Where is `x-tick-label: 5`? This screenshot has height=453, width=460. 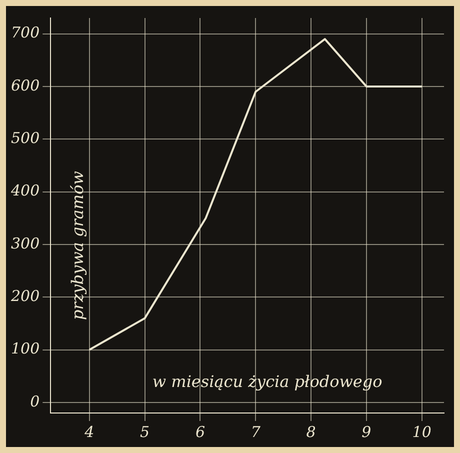 x-tick-label: 5 is located at coordinates (145, 431).